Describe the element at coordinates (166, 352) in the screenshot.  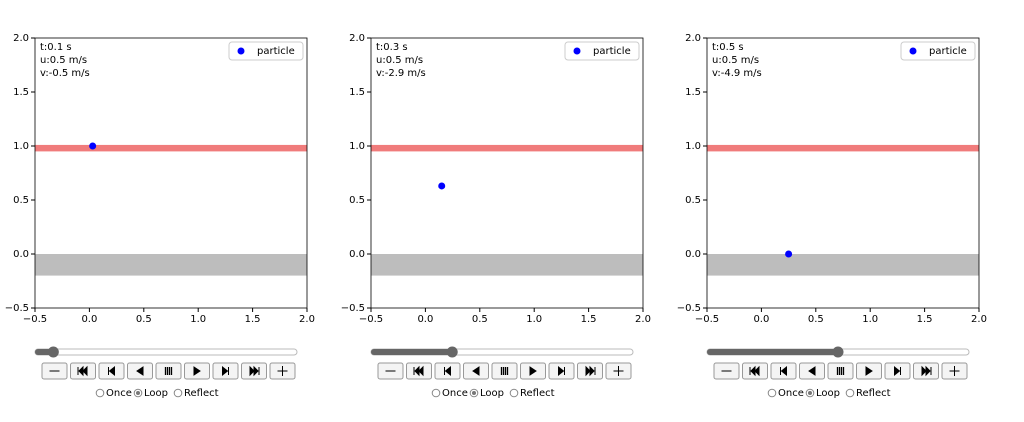
I see `slider-track` at that location.